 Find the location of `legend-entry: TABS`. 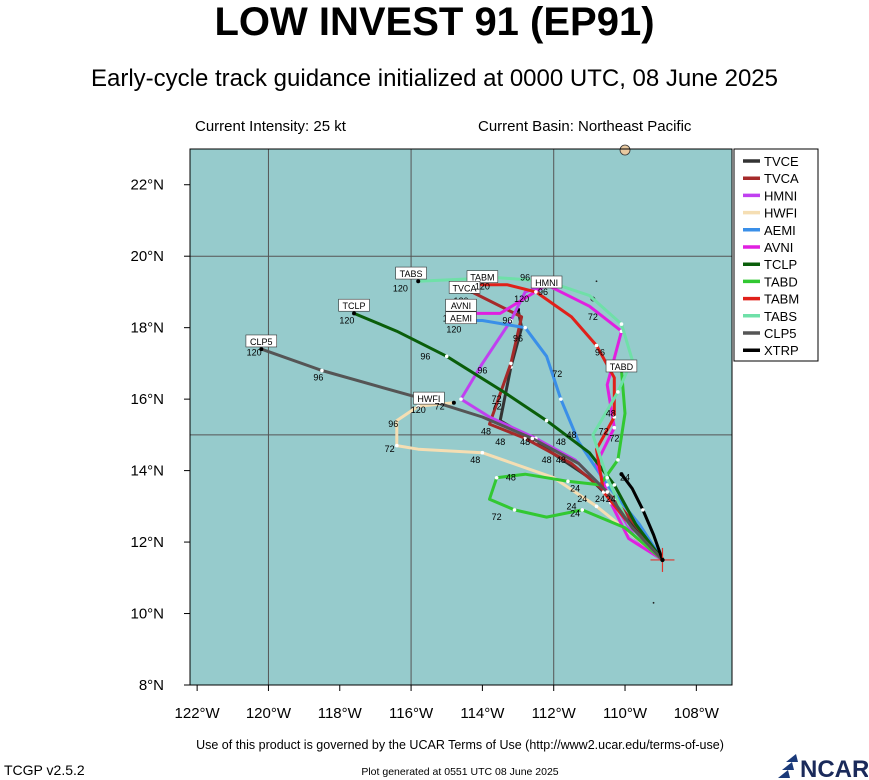

legend-entry: TABS is located at coordinates (780, 316).